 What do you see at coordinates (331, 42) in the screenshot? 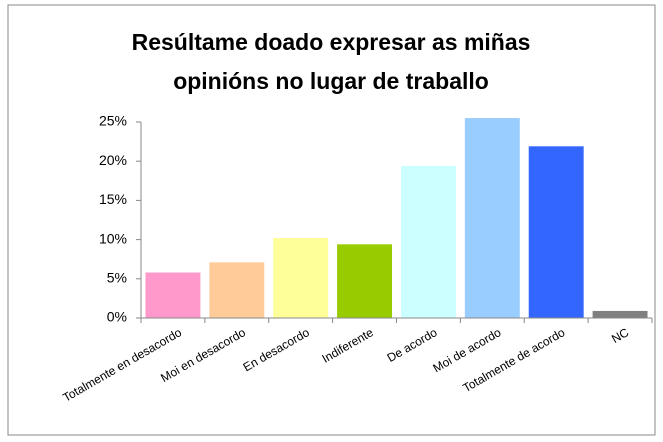
I see `chart-title: Resúltame doado expresar as miñas` at bounding box center [331, 42].